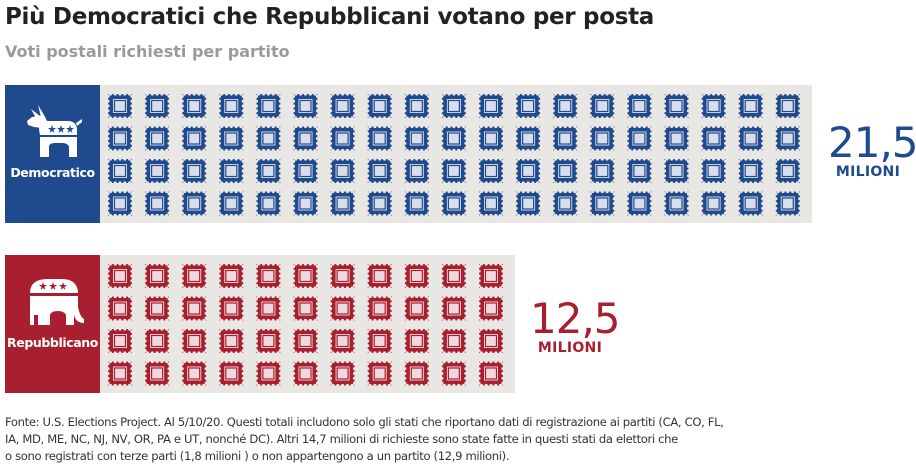  What do you see at coordinates (52, 342) in the screenshot?
I see `republican-label: Repubblicano` at bounding box center [52, 342].